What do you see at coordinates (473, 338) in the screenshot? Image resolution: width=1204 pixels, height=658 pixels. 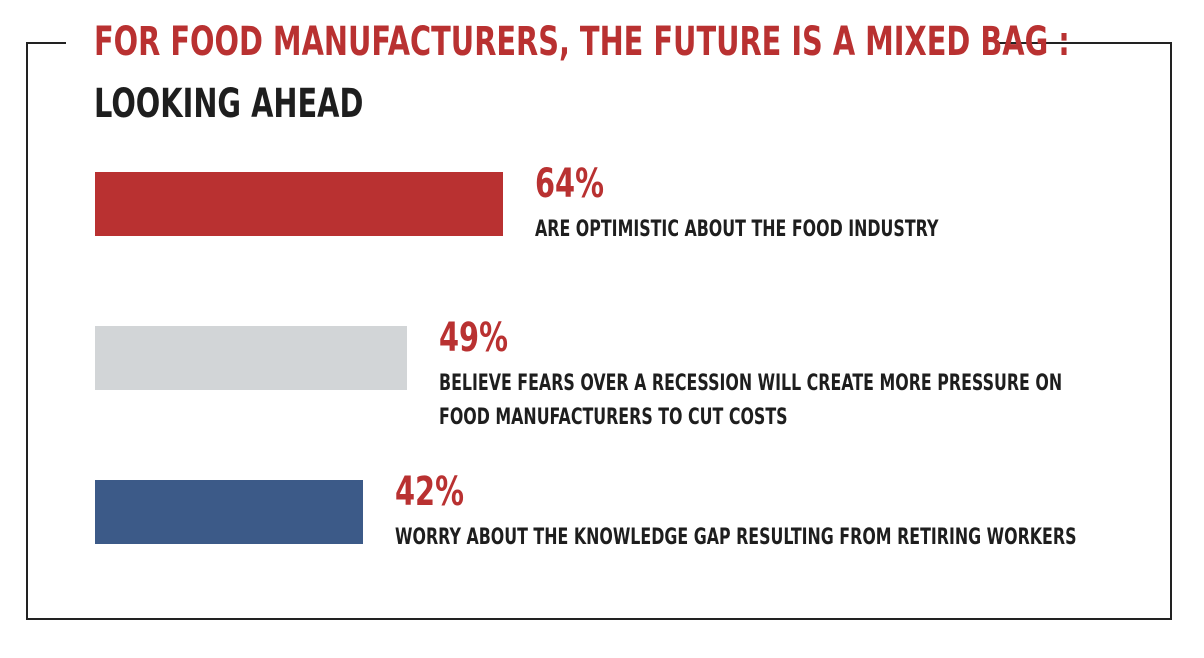 I see `value-label: 49%` at bounding box center [473, 338].